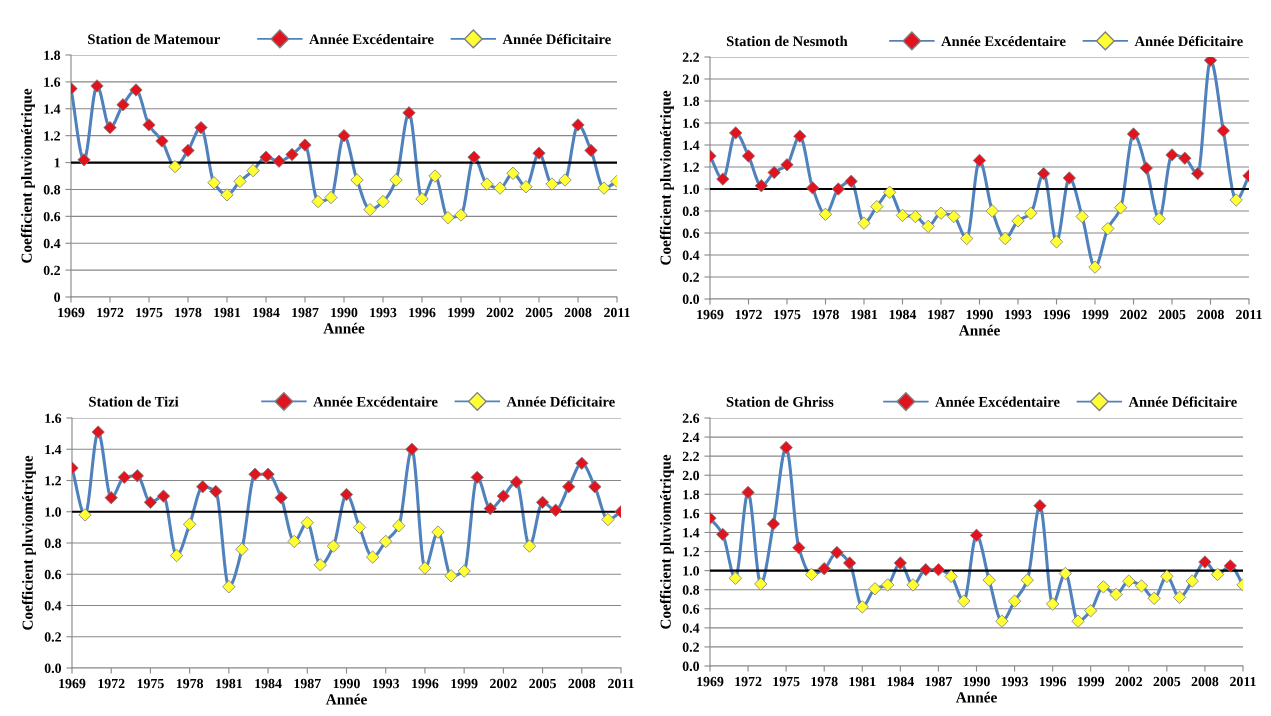 The height and width of the screenshot is (716, 1271). I want to click on y-tick-label: 2.4, so click(691, 437).